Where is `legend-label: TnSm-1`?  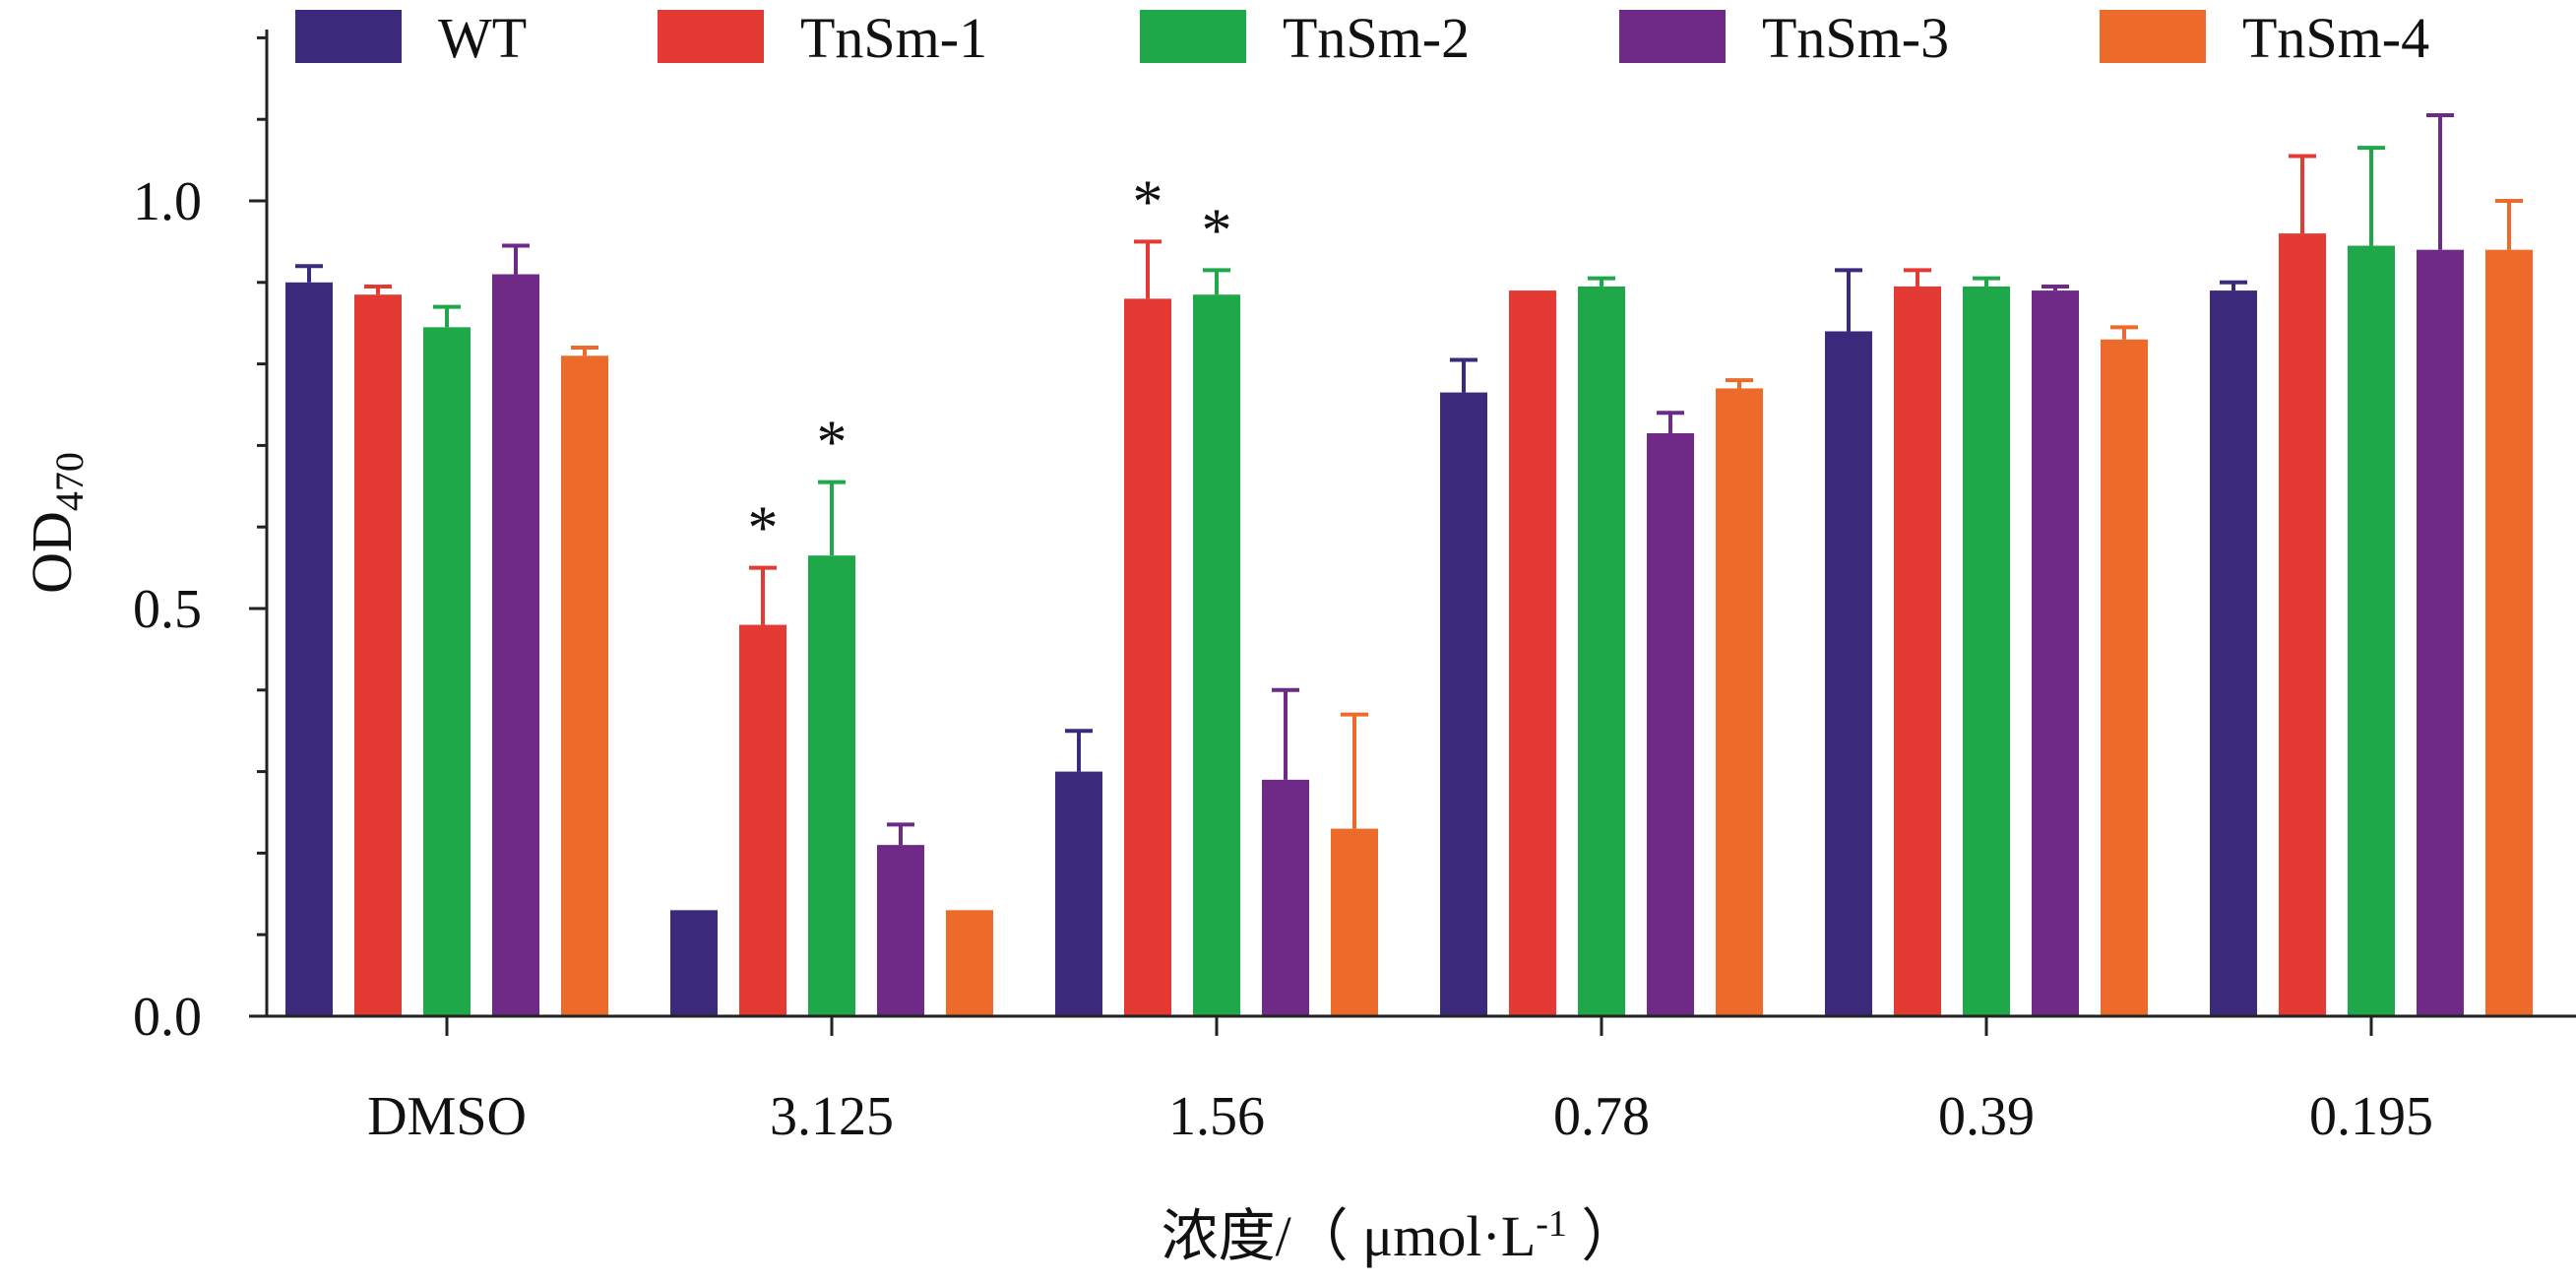
legend-label: TnSm-1 is located at coordinates (893, 38).